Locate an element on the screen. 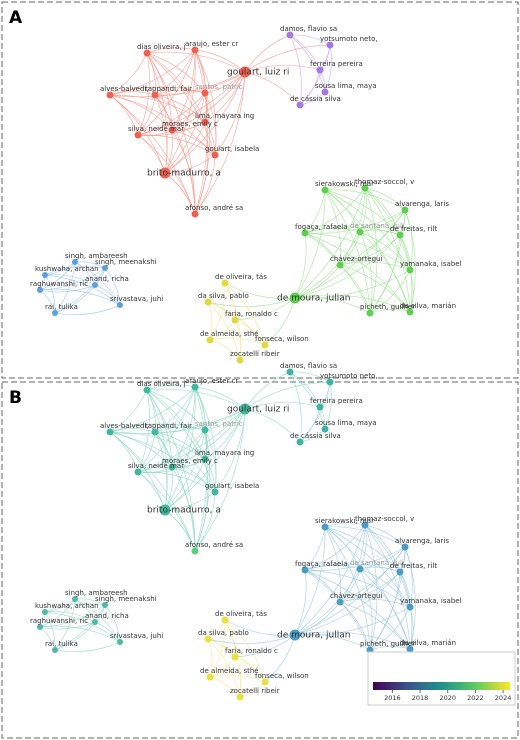 This screenshot has height=740, width=520. colorbar-tick-label: 2018 is located at coordinates (420, 698).